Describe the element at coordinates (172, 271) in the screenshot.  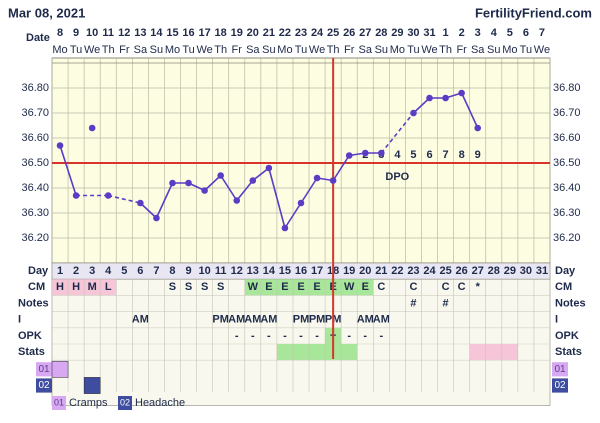
I see `day-number: 8` at that location.